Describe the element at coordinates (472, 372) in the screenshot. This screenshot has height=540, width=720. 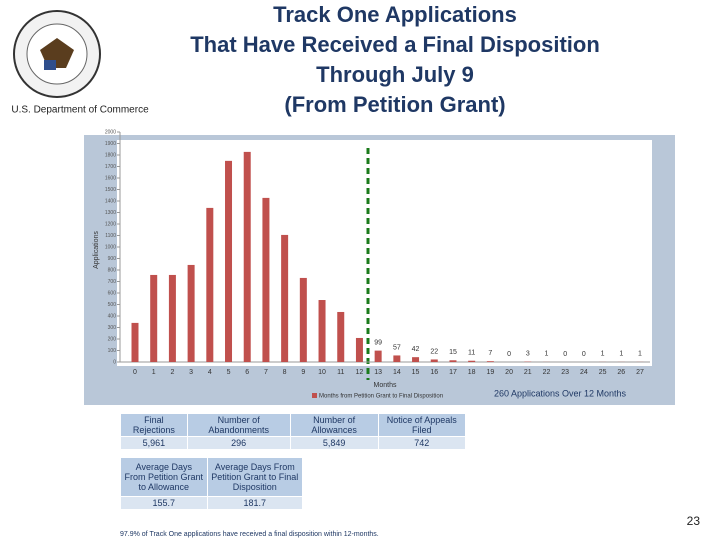
I see `x-tick-label: 18` at that location.